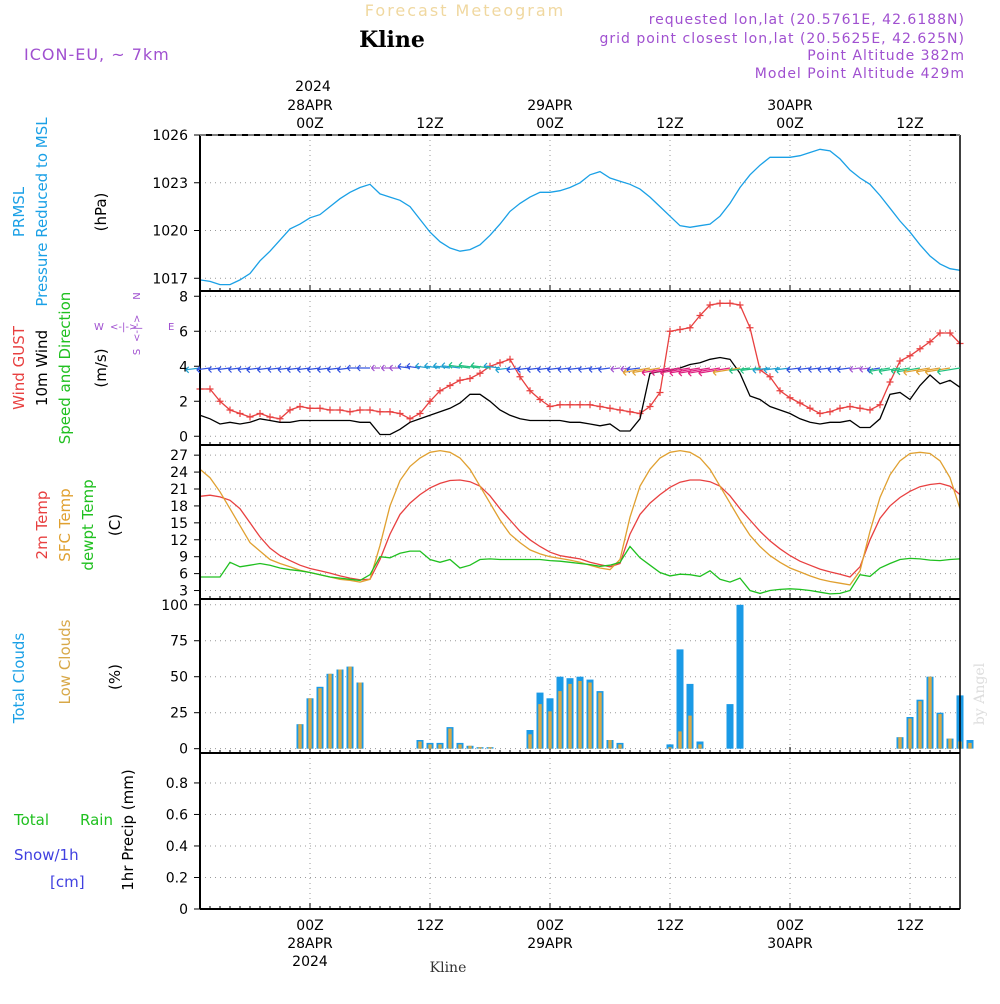 The height and width of the screenshot is (1004, 1000). Describe the element at coordinates (137, 352) in the screenshot. I see `compass-s: S` at that location.